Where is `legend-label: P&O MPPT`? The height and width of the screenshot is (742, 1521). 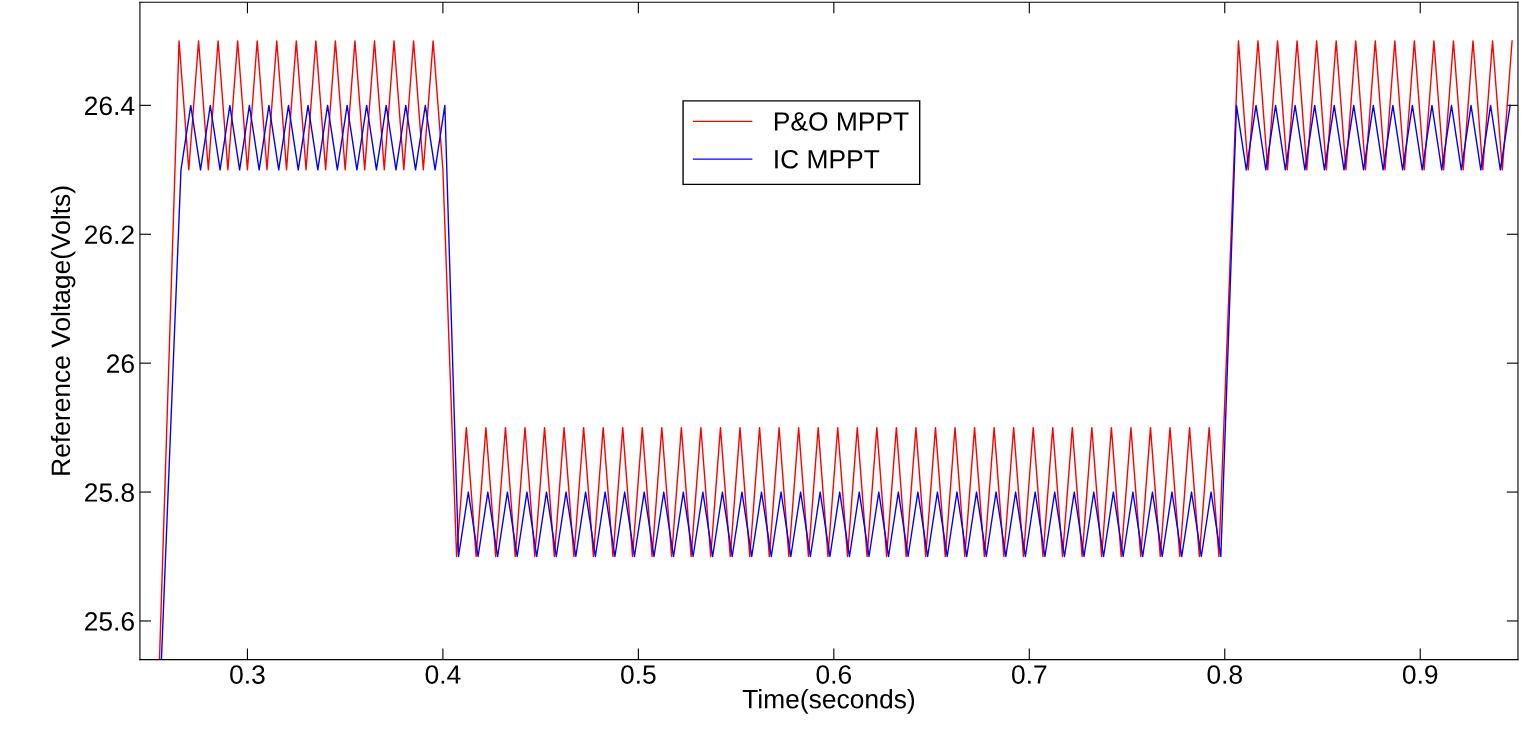
legend-label: P&O MPPT is located at coordinates (841, 121).